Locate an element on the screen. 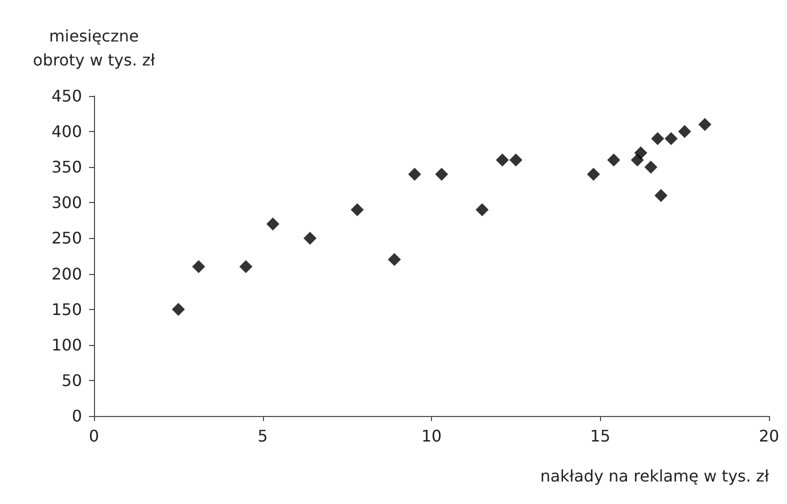 This screenshot has height=504, width=787. y-tick-label: 150 is located at coordinates (66, 309).